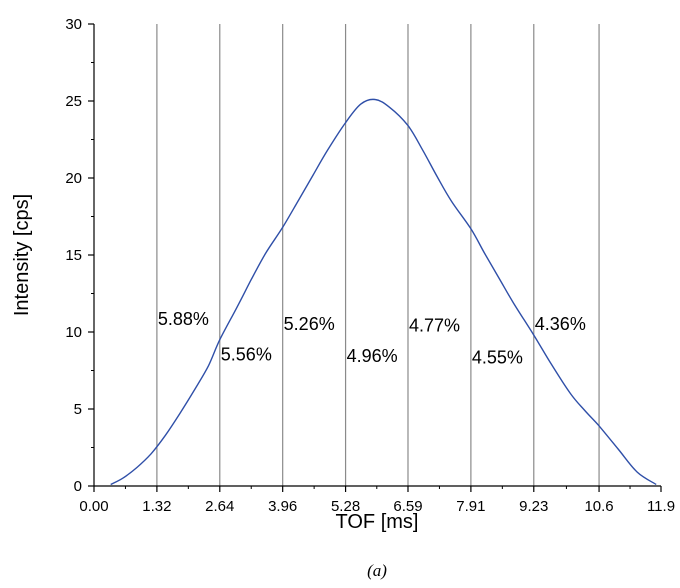 The width and height of the screenshot is (680, 588). Describe the element at coordinates (407, 506) in the screenshot. I see `x-tick-label: 6.59` at that location.